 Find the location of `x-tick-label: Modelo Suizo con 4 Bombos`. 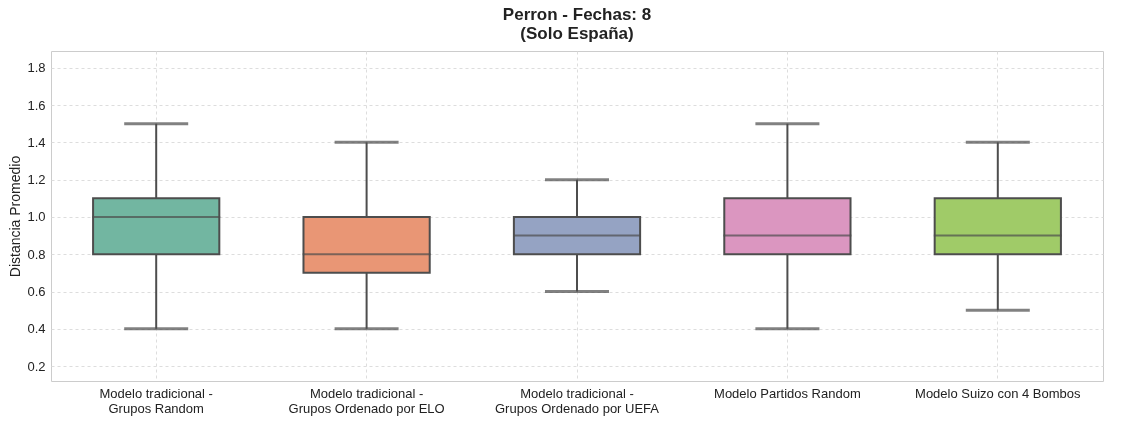

x-tick-label: Modelo Suizo con 4 Bombos is located at coordinates (998, 393).